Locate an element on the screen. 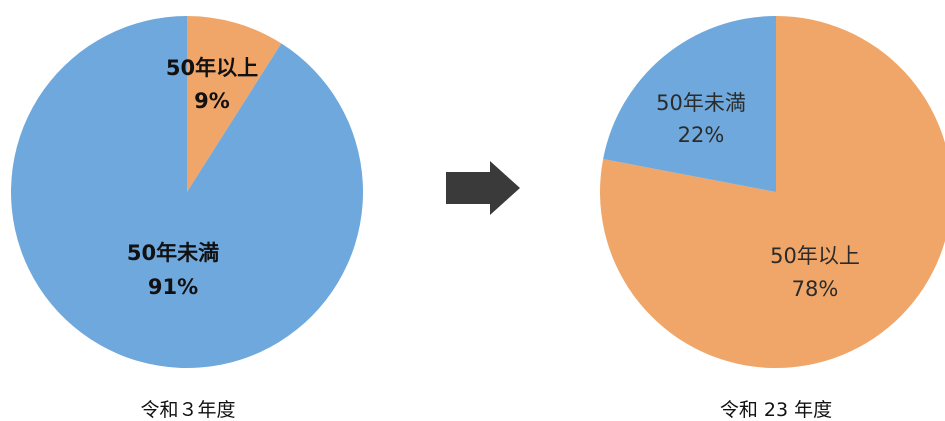 The height and width of the screenshot is (421, 945). chart-caption-left: 令和３年度 is located at coordinates (187, 410).